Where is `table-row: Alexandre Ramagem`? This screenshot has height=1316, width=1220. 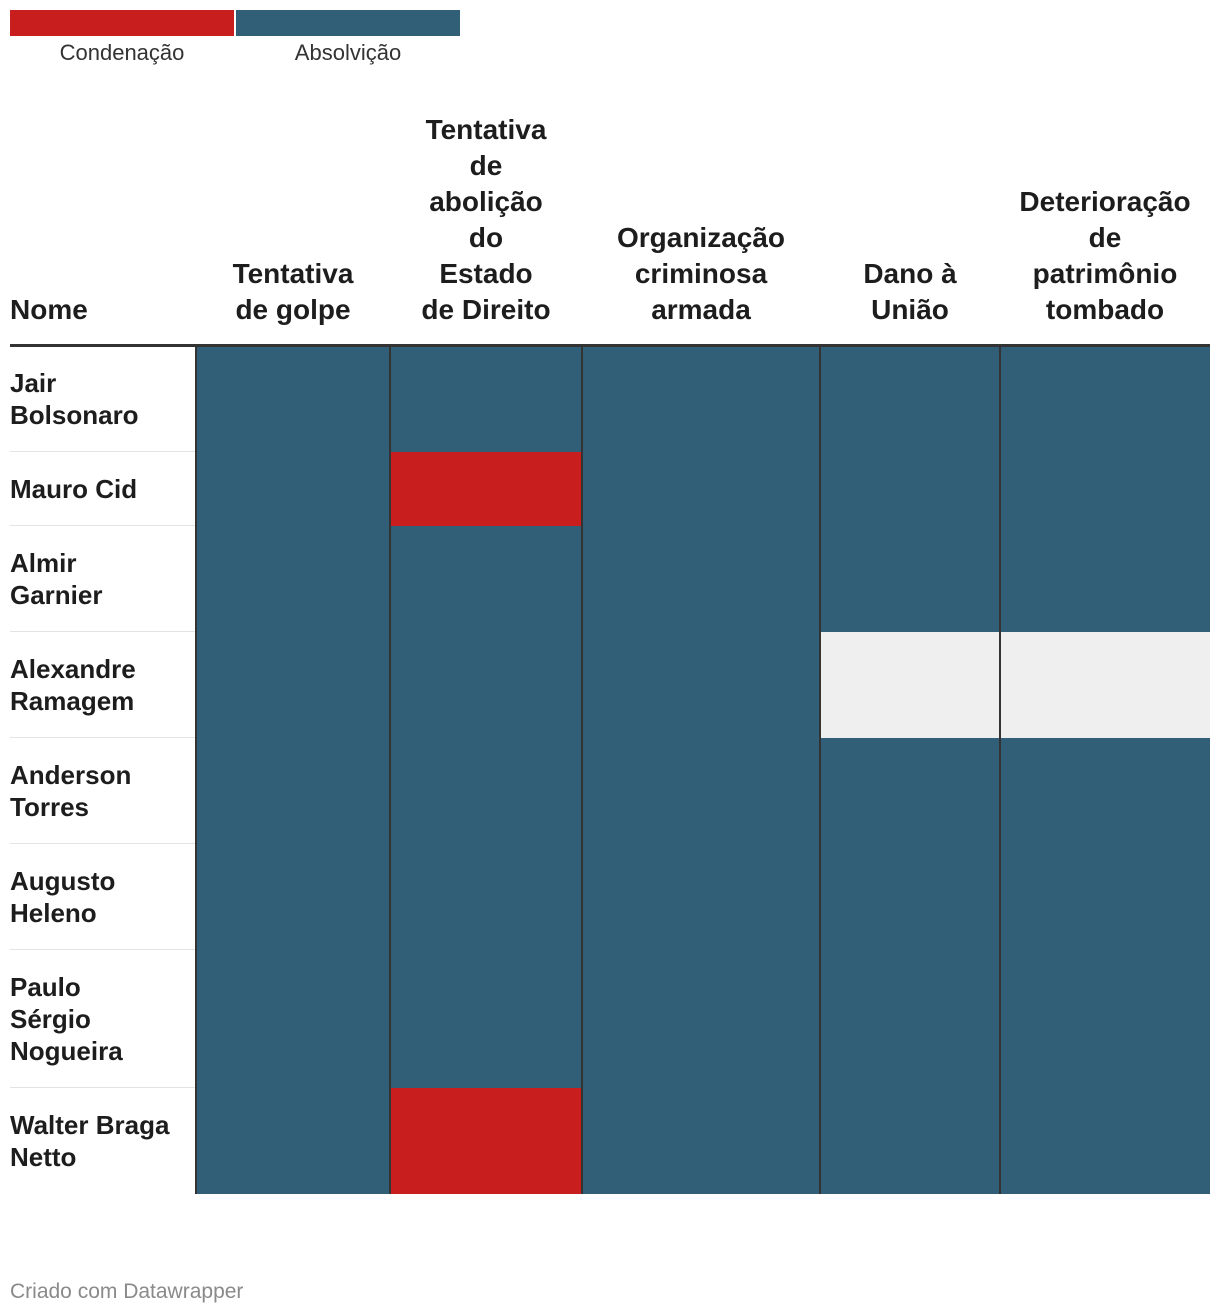
table-row: Alexandre Ramagem is located at coordinates (610, 684).